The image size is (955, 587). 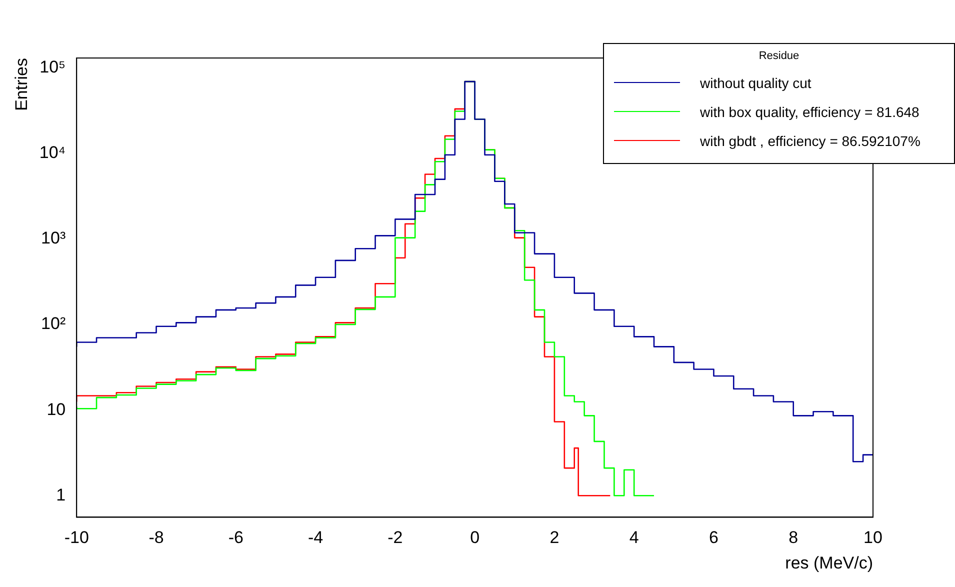 I want to click on legend-title: Residue, so click(x=779, y=56).